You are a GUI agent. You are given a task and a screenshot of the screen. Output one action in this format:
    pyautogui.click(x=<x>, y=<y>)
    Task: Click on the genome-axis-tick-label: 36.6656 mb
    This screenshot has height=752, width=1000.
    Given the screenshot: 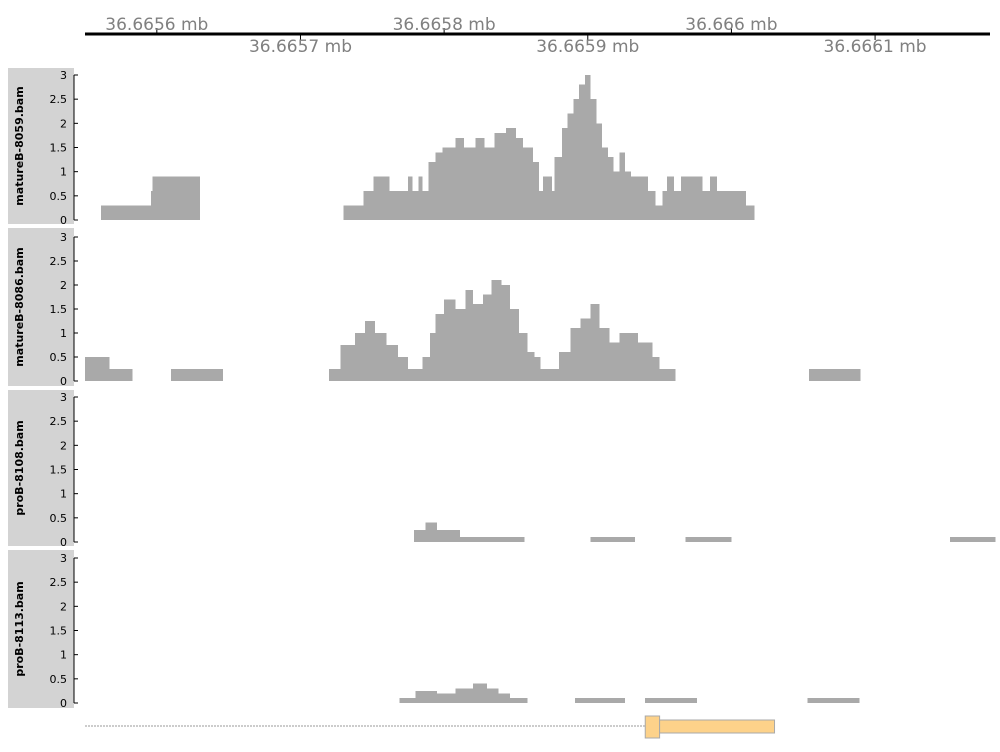 What is the action you would take?
    pyautogui.click(x=156, y=25)
    